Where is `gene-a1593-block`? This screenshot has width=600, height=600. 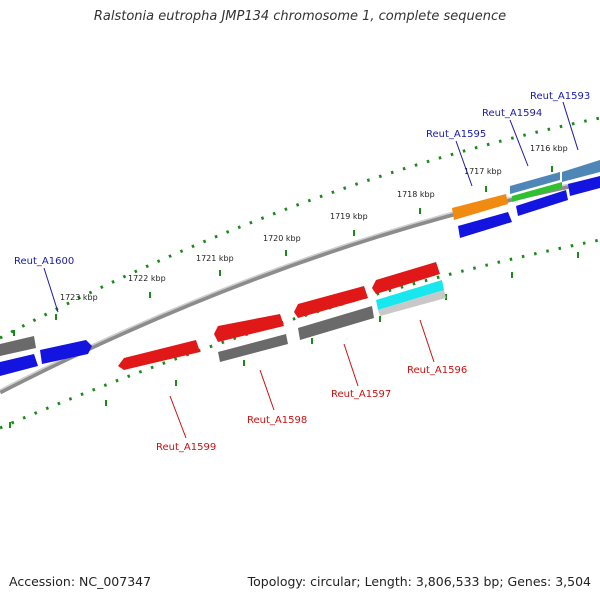 gene-a1593-block is located at coordinates (581, 171).